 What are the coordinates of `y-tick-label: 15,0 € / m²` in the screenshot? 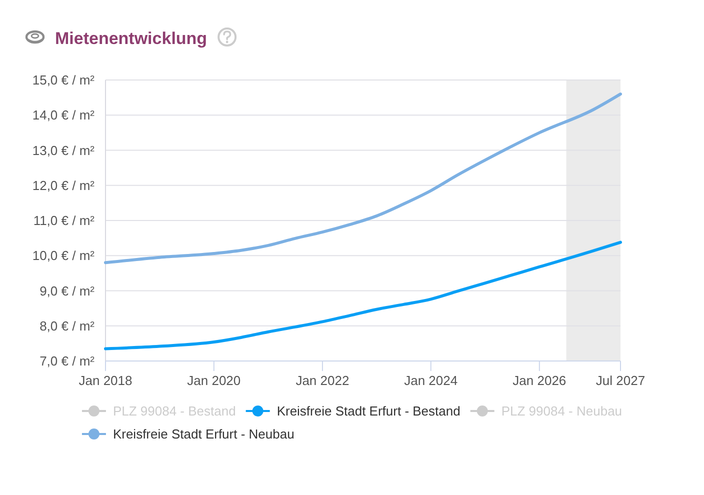 It's located at (64, 80).